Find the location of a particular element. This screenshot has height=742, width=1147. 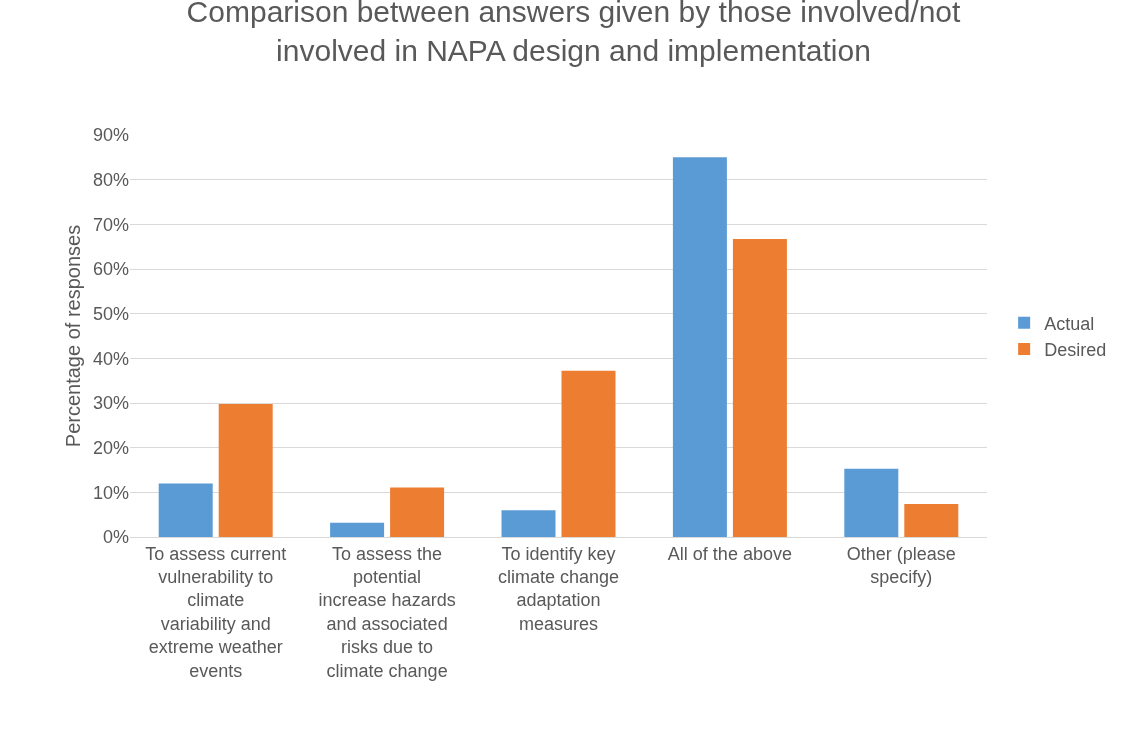

x-tick-label: To assess the potential increase hazards and associated risks due to climate change is located at coordinates (387, 612).